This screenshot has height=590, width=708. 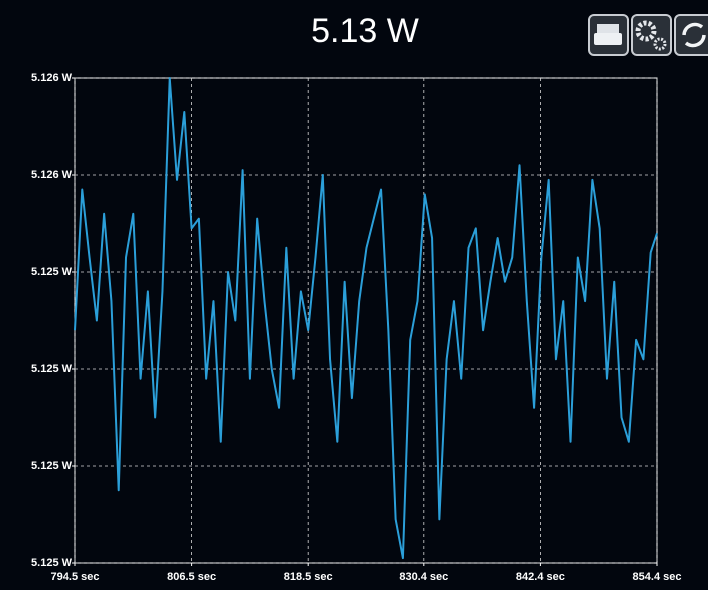 I want to click on x-tick-label: 806.5 sec, so click(x=191, y=577).